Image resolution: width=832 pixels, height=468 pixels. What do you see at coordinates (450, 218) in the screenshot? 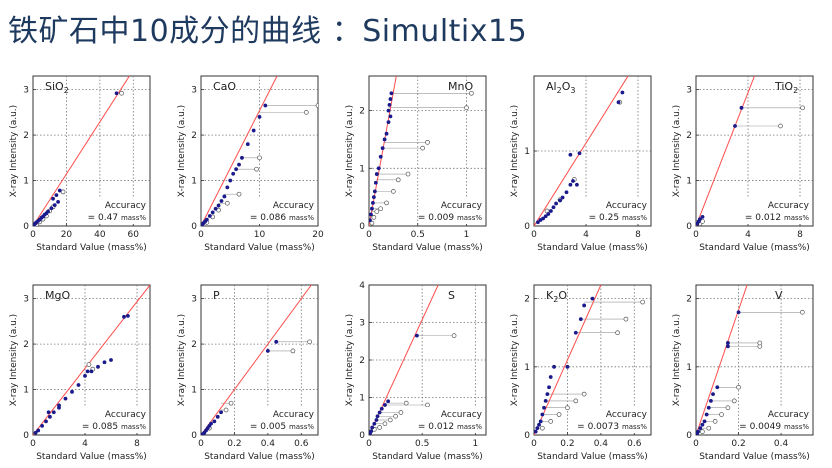
I see `accuracy-value: = 0.009 mass%` at bounding box center [450, 218].